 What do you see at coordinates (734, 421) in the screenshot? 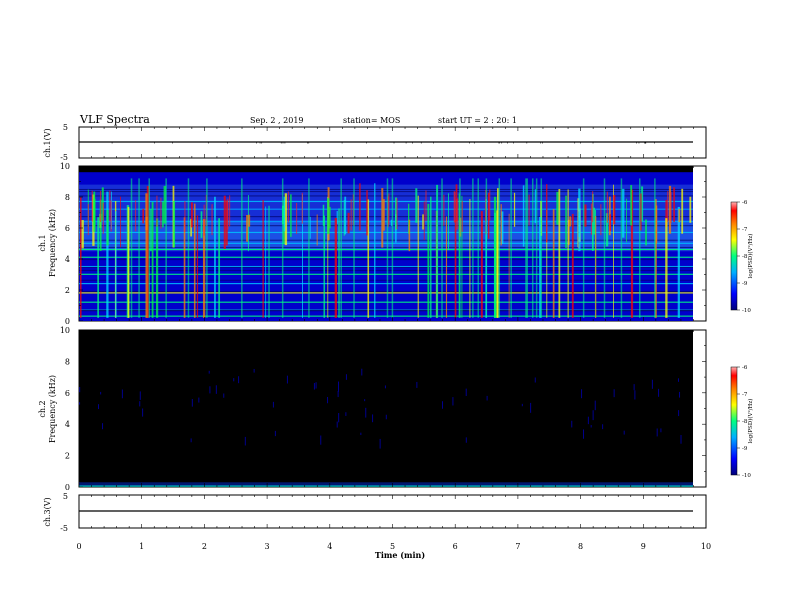
I see `ch2-colorbar` at bounding box center [734, 421].